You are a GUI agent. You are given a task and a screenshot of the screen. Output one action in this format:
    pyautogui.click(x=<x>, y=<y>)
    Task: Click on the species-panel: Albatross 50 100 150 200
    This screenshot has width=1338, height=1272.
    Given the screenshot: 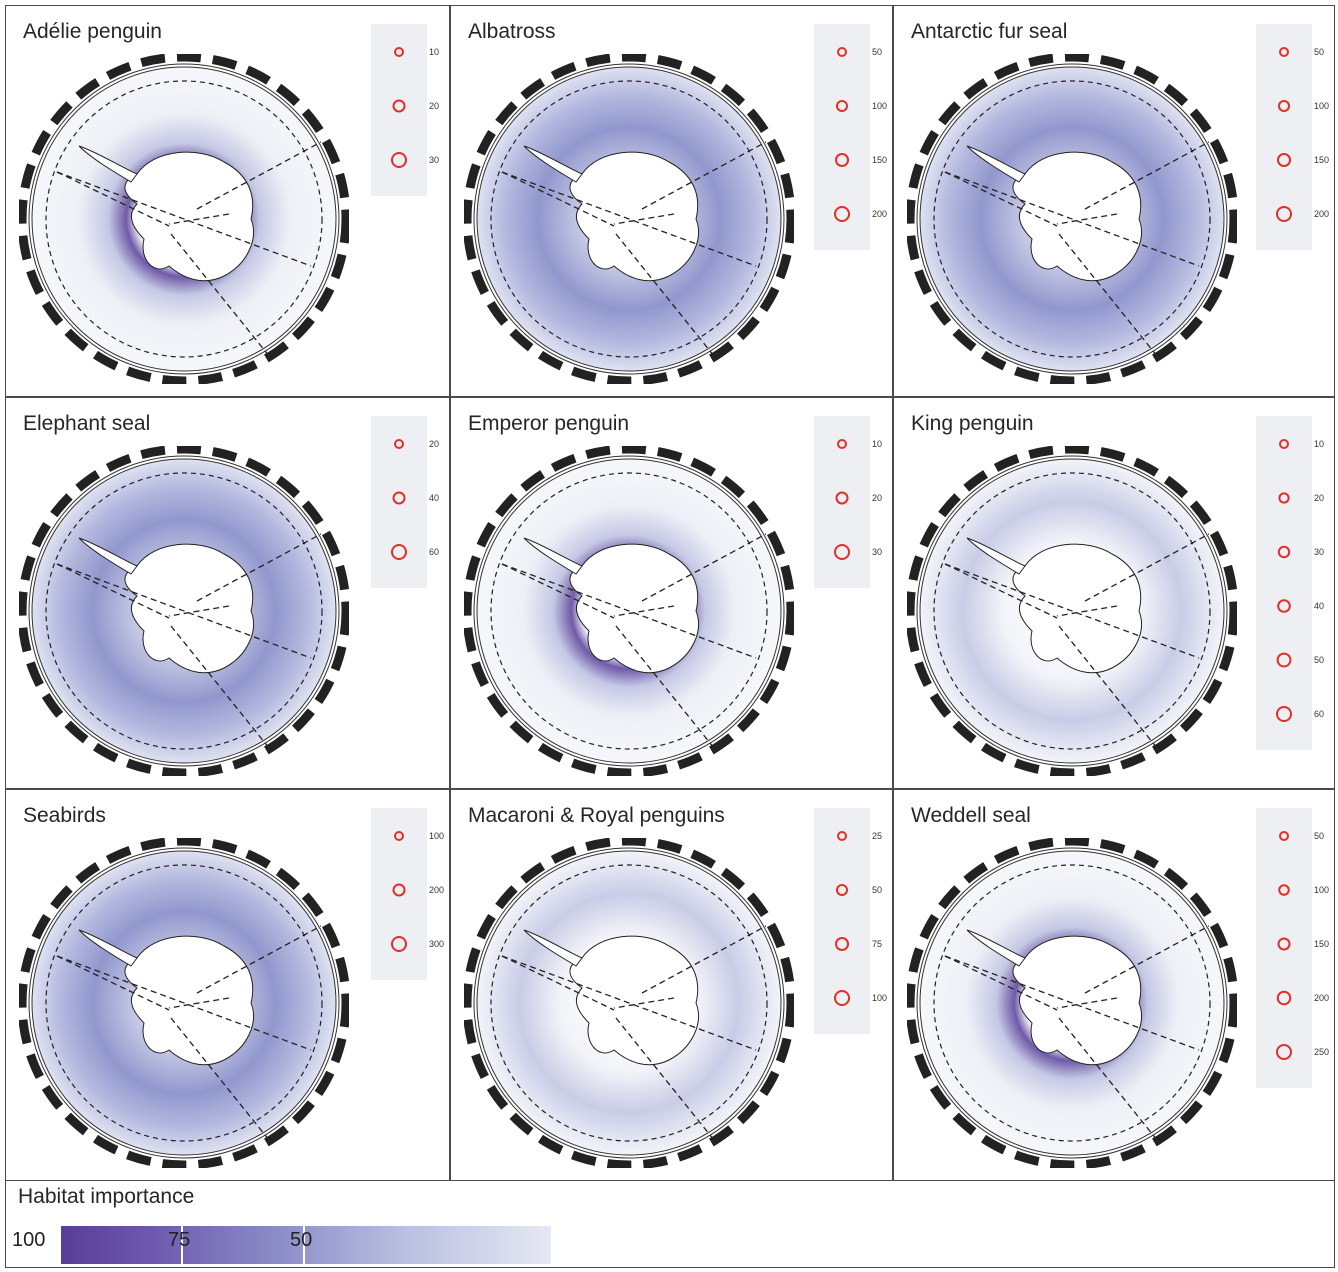 What is the action you would take?
    pyautogui.click(x=671, y=201)
    